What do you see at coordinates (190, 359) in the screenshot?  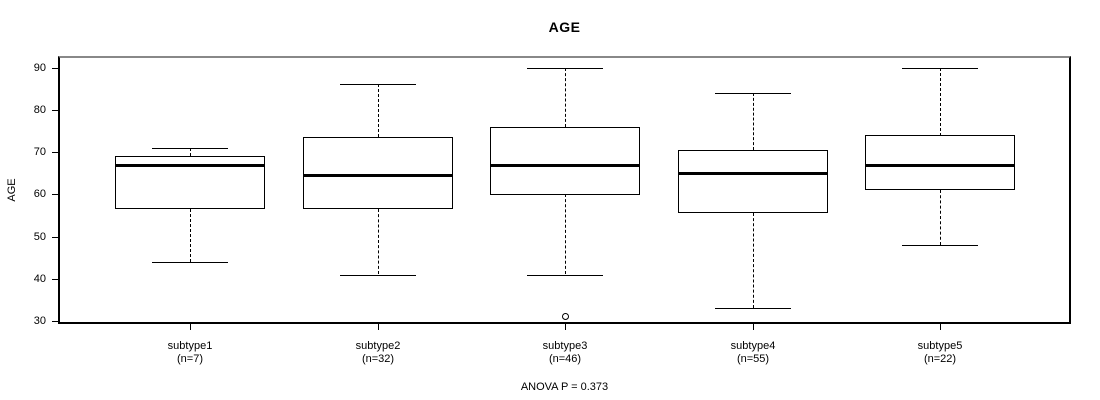 I see `group-n-count: (n=7)` at bounding box center [190, 359].